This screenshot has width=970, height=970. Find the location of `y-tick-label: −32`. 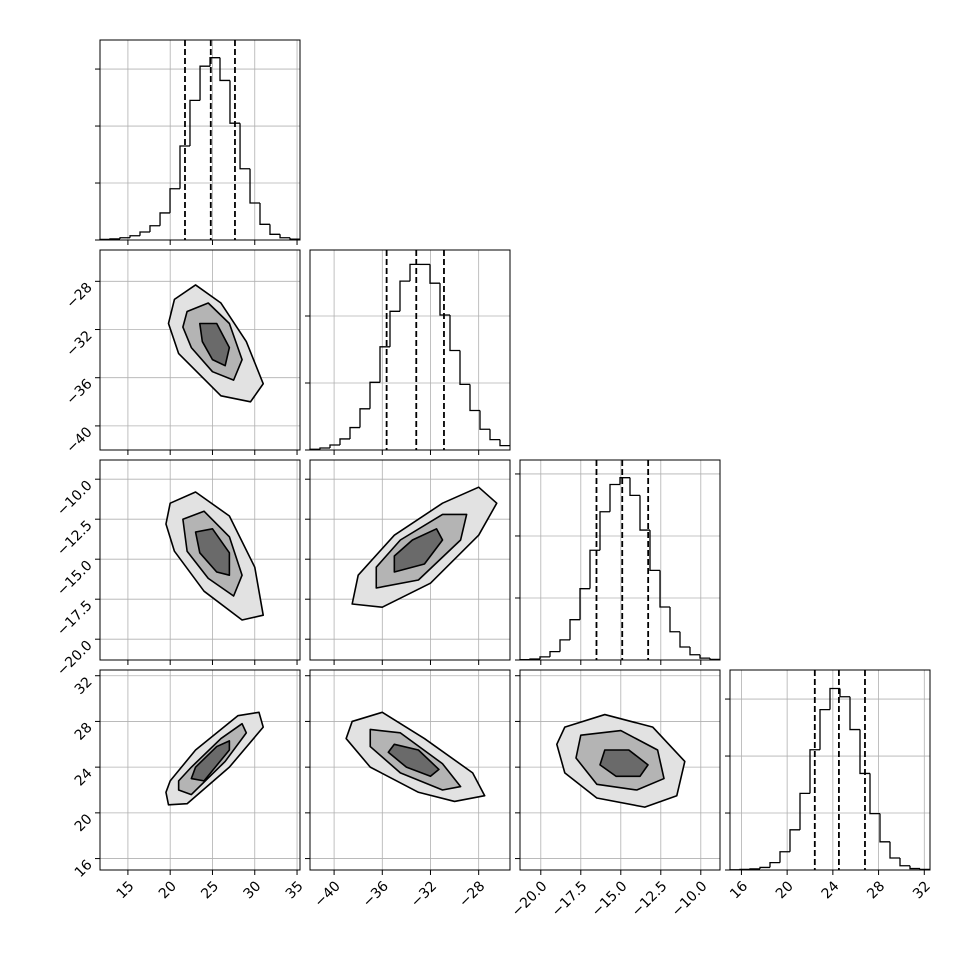

y-tick-label: −32 is located at coordinates (79, 344).